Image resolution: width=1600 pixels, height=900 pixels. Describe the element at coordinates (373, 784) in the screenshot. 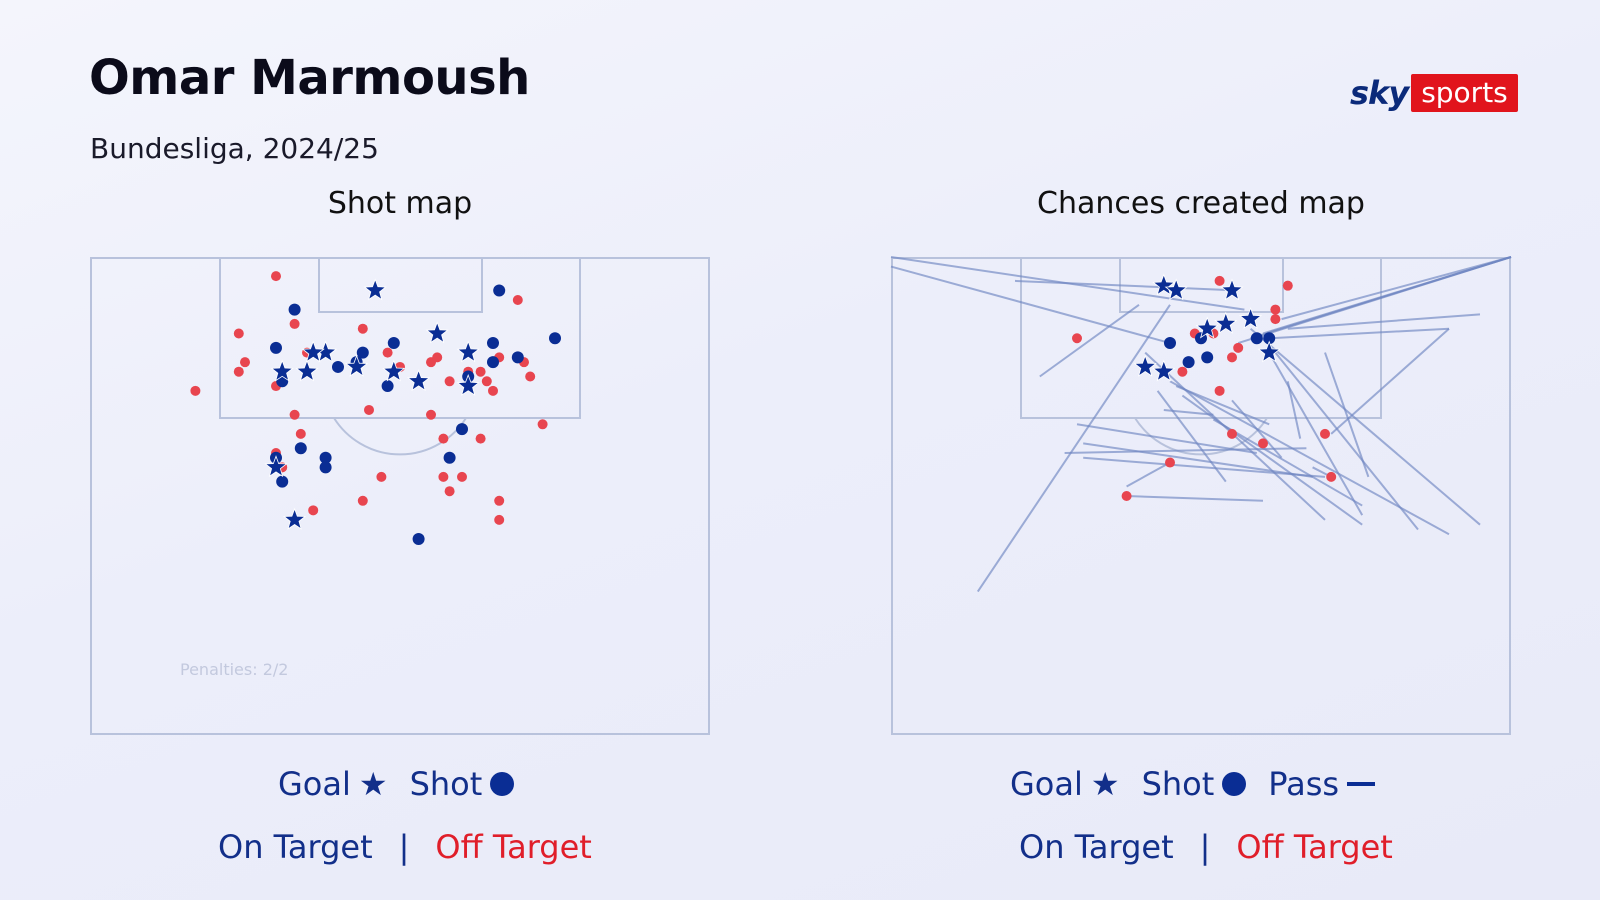

I see `star-icon: ★` at that location.